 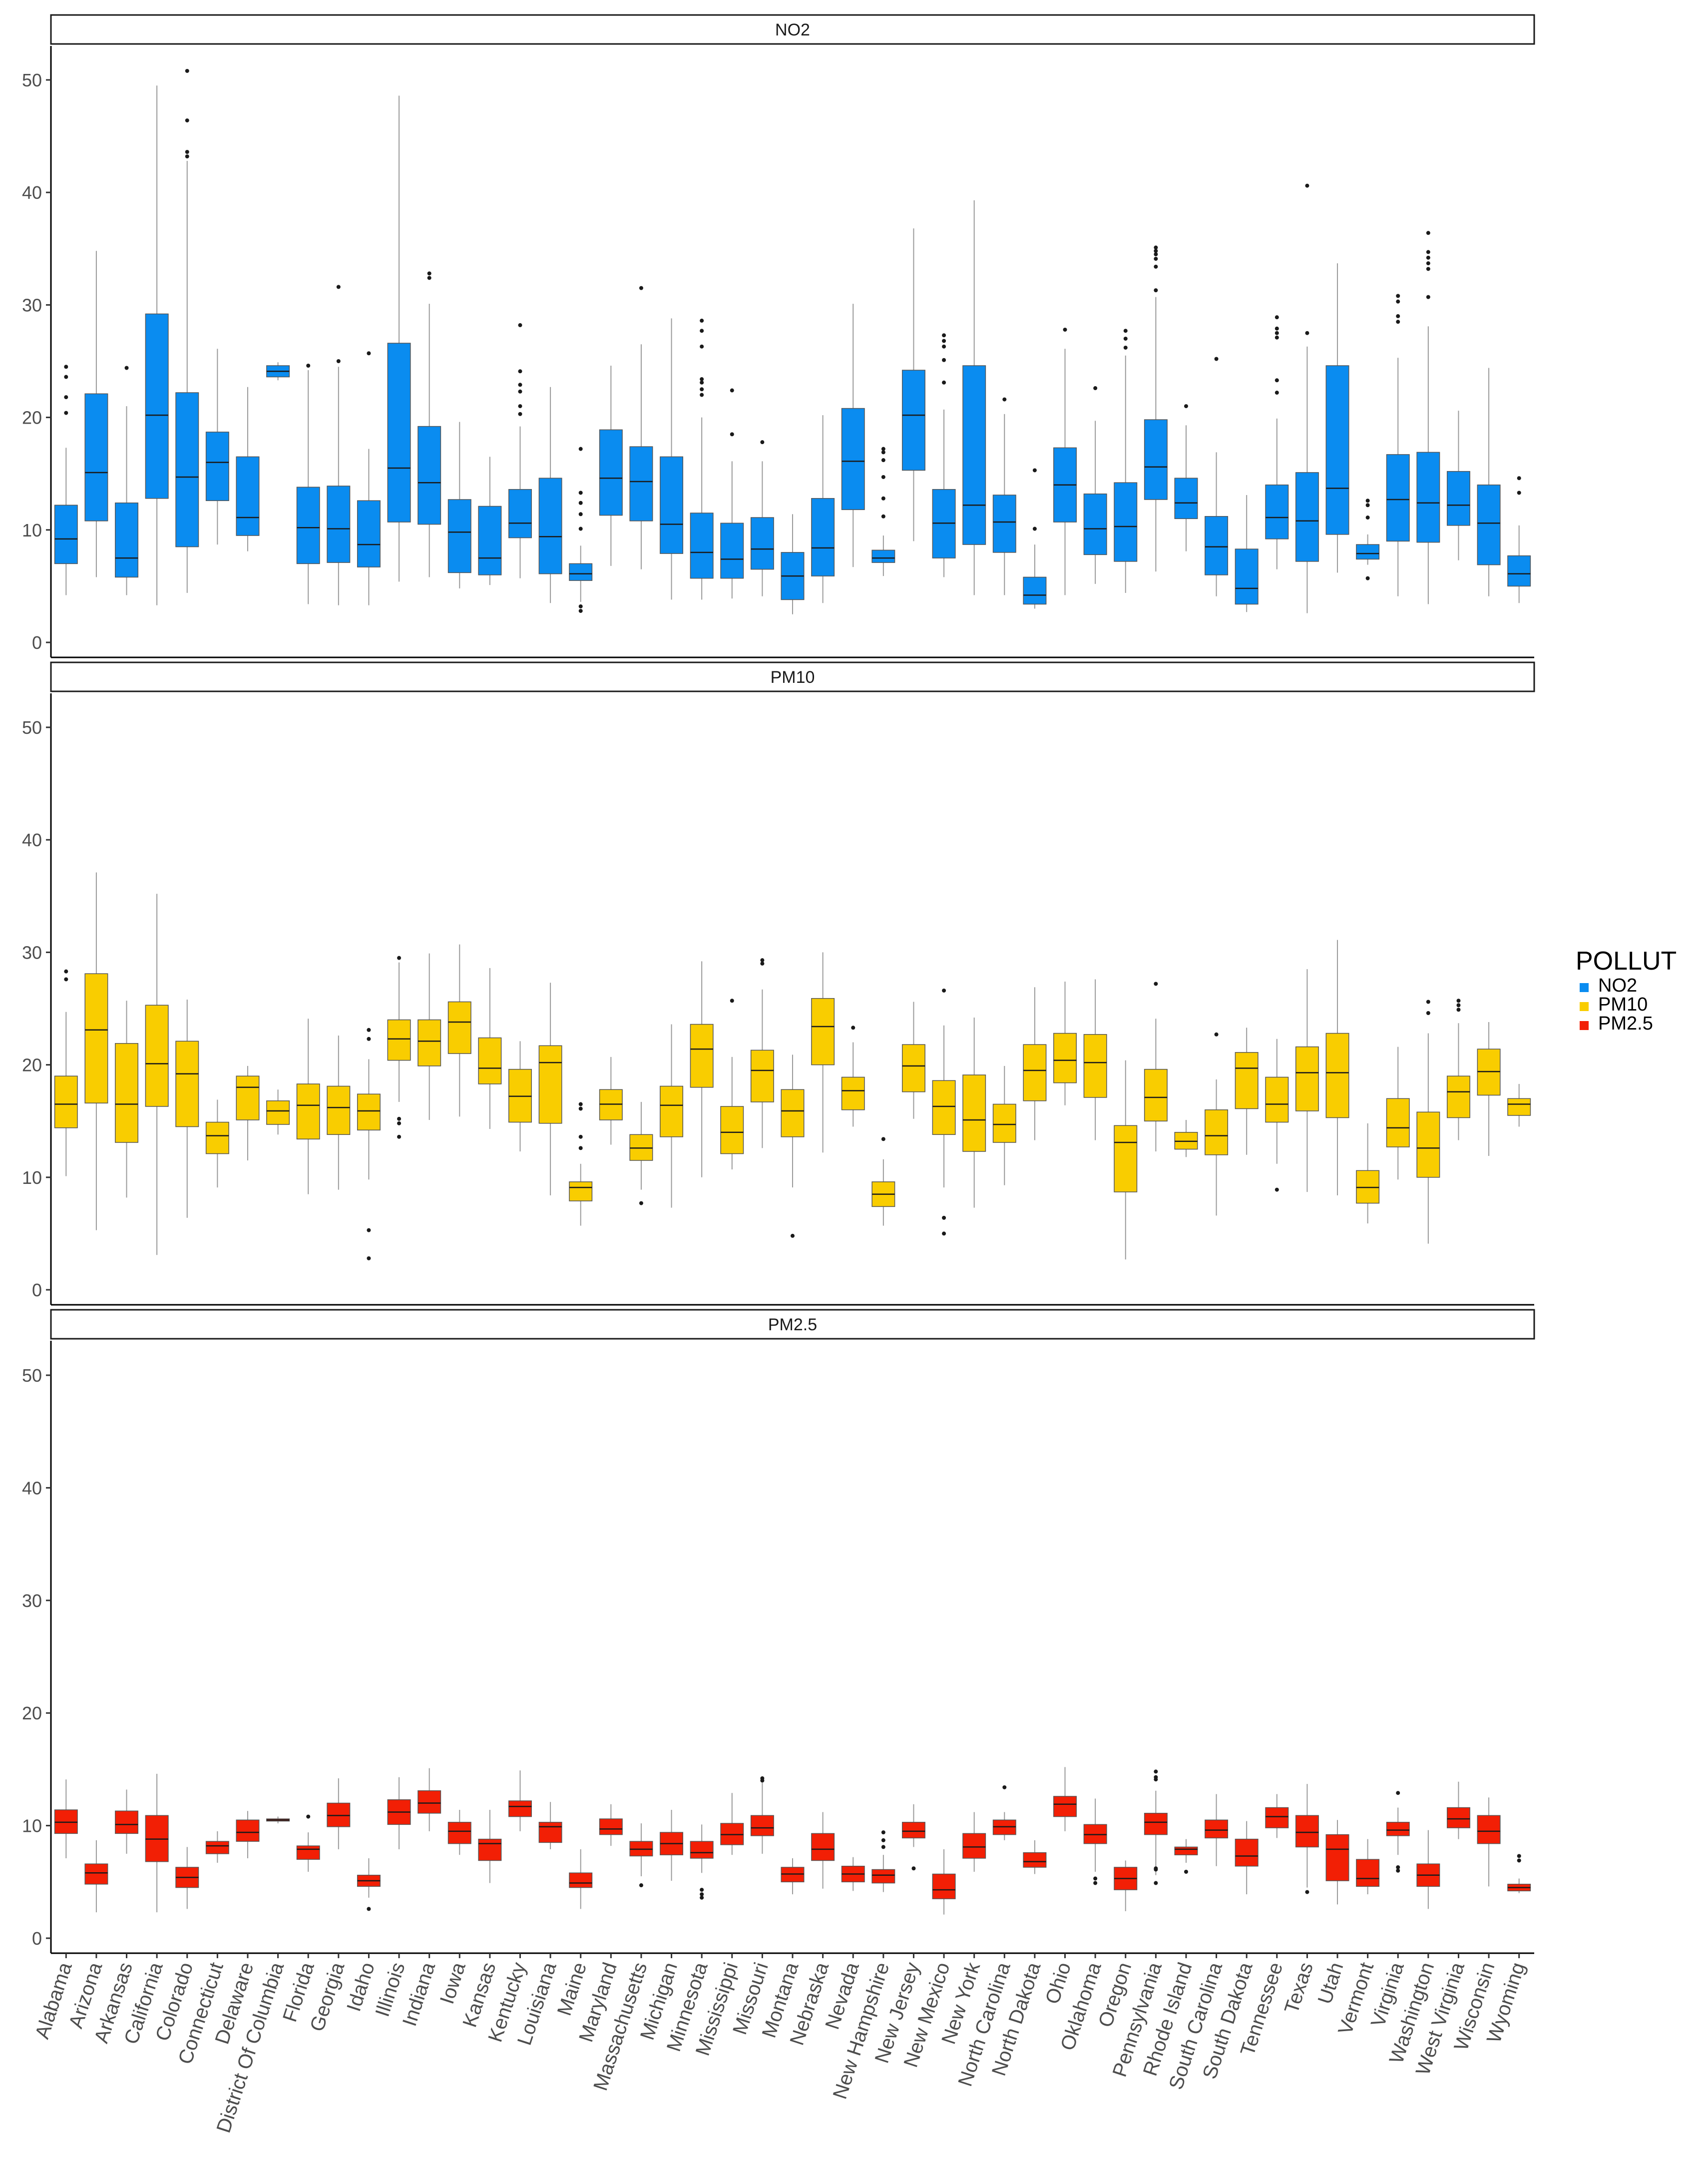 I want to click on y-tick-label: 50, so click(x=32, y=1375).